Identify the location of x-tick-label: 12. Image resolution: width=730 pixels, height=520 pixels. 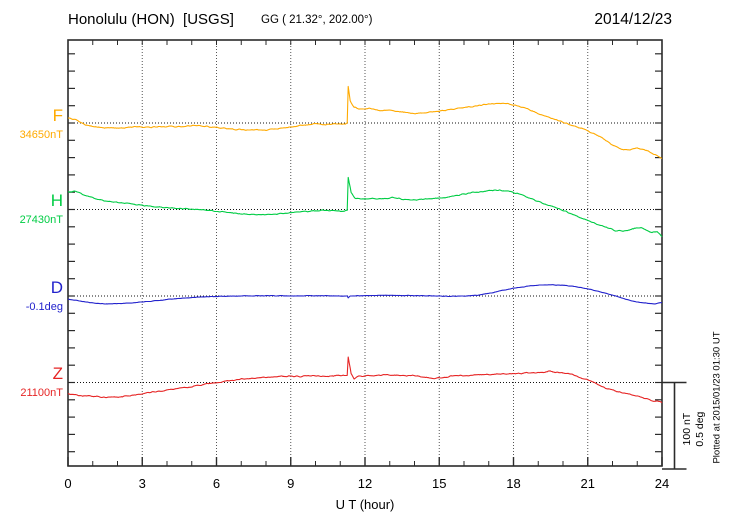
(365, 483).